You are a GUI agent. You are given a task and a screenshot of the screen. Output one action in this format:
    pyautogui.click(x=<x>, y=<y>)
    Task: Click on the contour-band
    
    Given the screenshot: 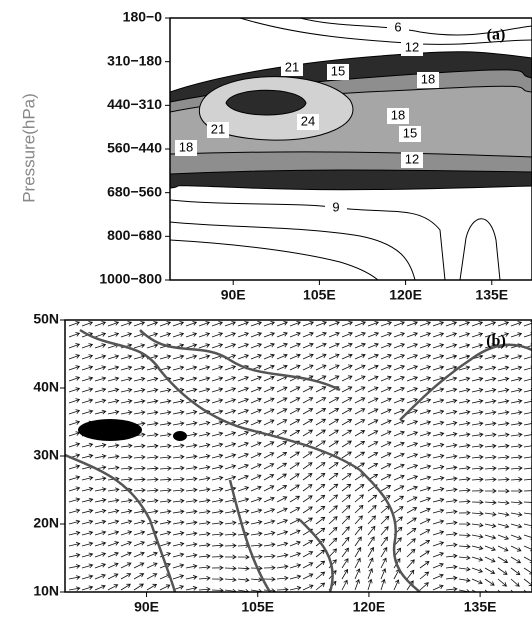 What is the action you would take?
    pyautogui.click(x=266, y=102)
    